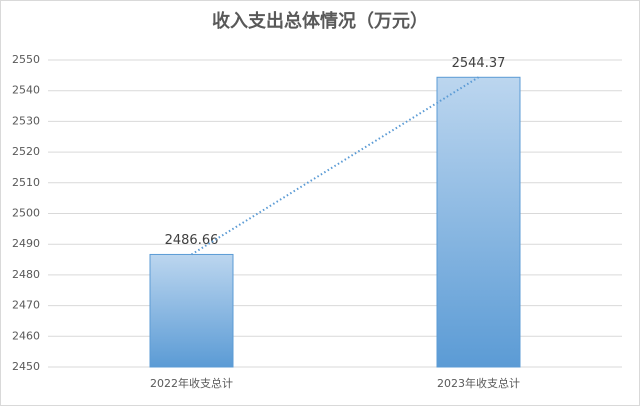 This screenshot has height=406, width=640. What do you see at coordinates (26, 182) in the screenshot?
I see `y-tick-label: 2510` at bounding box center [26, 182].